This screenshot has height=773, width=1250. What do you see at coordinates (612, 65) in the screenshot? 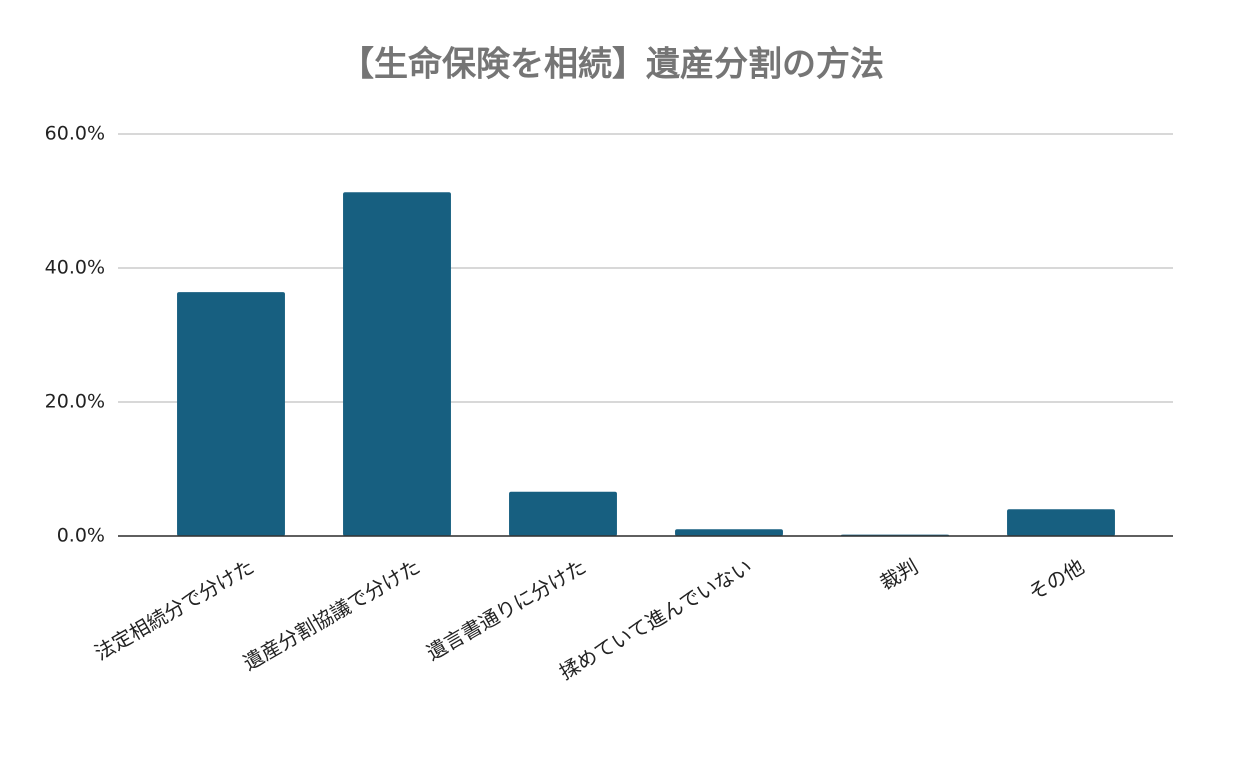
I see `chart-title: 【生命保険を相続】遺産分割の方法` at bounding box center [612, 65].